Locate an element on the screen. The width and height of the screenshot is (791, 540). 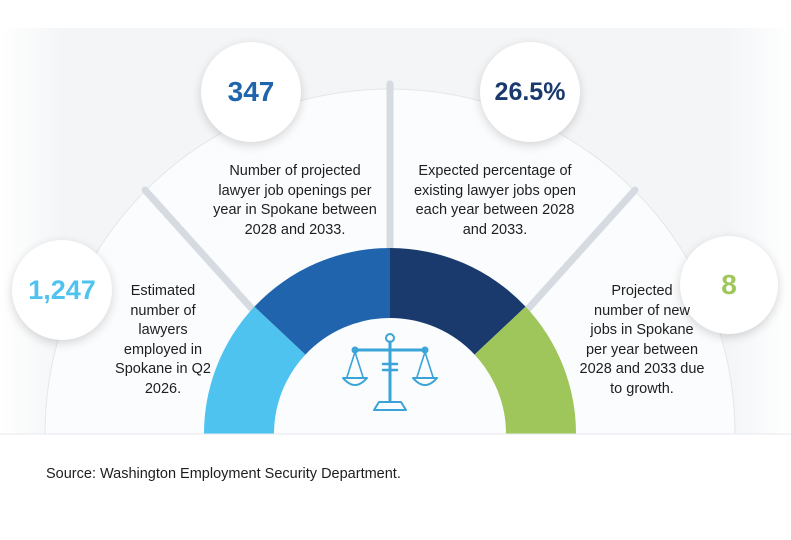
stat-bubble-percentage-open: 26.5% is located at coordinates (530, 92).